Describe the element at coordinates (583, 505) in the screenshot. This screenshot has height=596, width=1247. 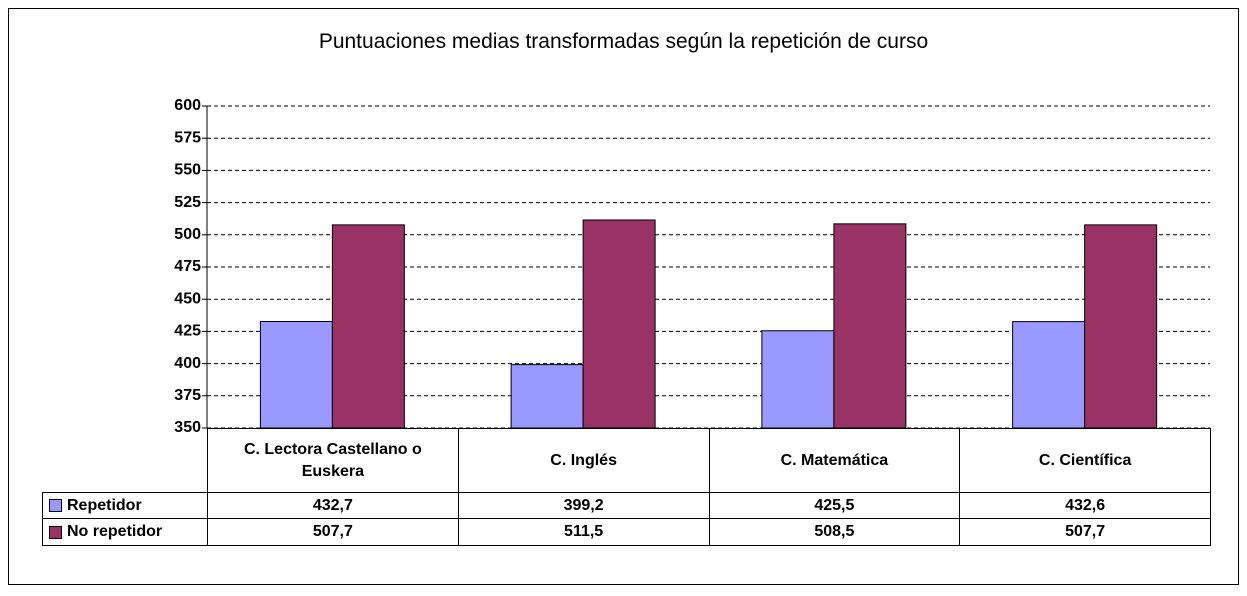
I see `value-cell: 399,2` at that location.